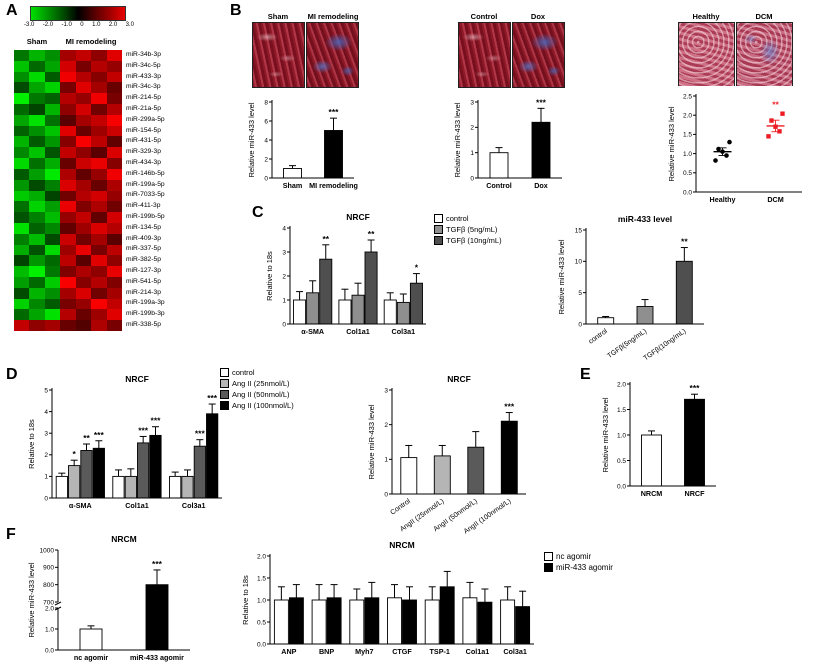  What do you see at coordinates (263, 405) in the screenshot?
I see `legend-label: Ang II (100nmol/L)` at bounding box center [263, 405].